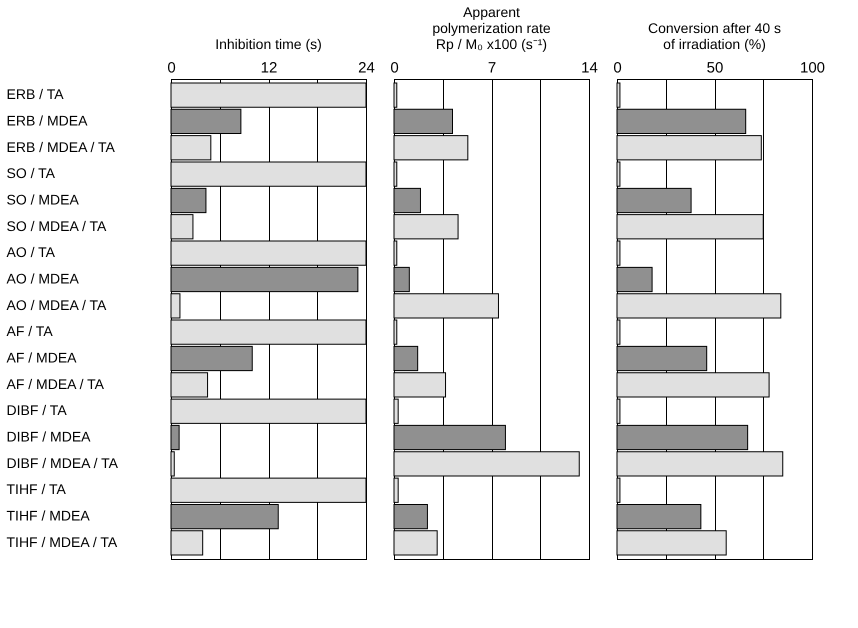  I want to click on y-tick-label: AF / TA, so click(30, 331).